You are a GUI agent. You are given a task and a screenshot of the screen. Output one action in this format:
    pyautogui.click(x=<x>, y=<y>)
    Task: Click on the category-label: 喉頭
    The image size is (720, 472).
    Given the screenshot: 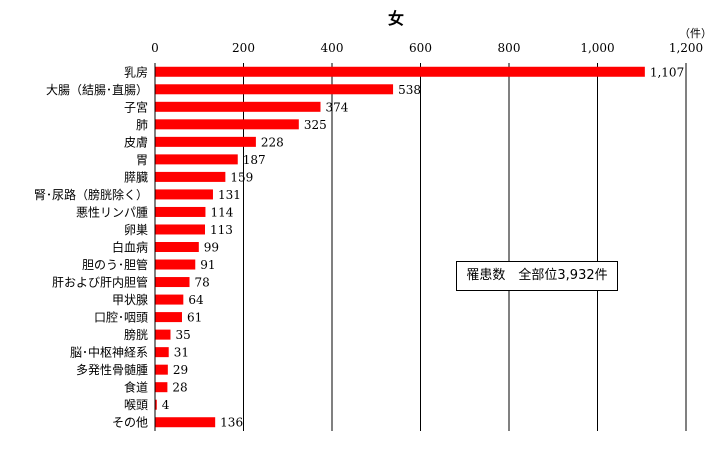 What is the action you would take?
    pyautogui.click(x=136, y=405)
    